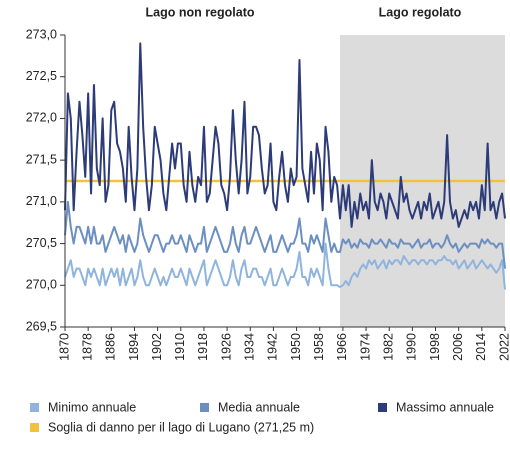  I want to click on annotation: Lago regolato, so click(420, 12).